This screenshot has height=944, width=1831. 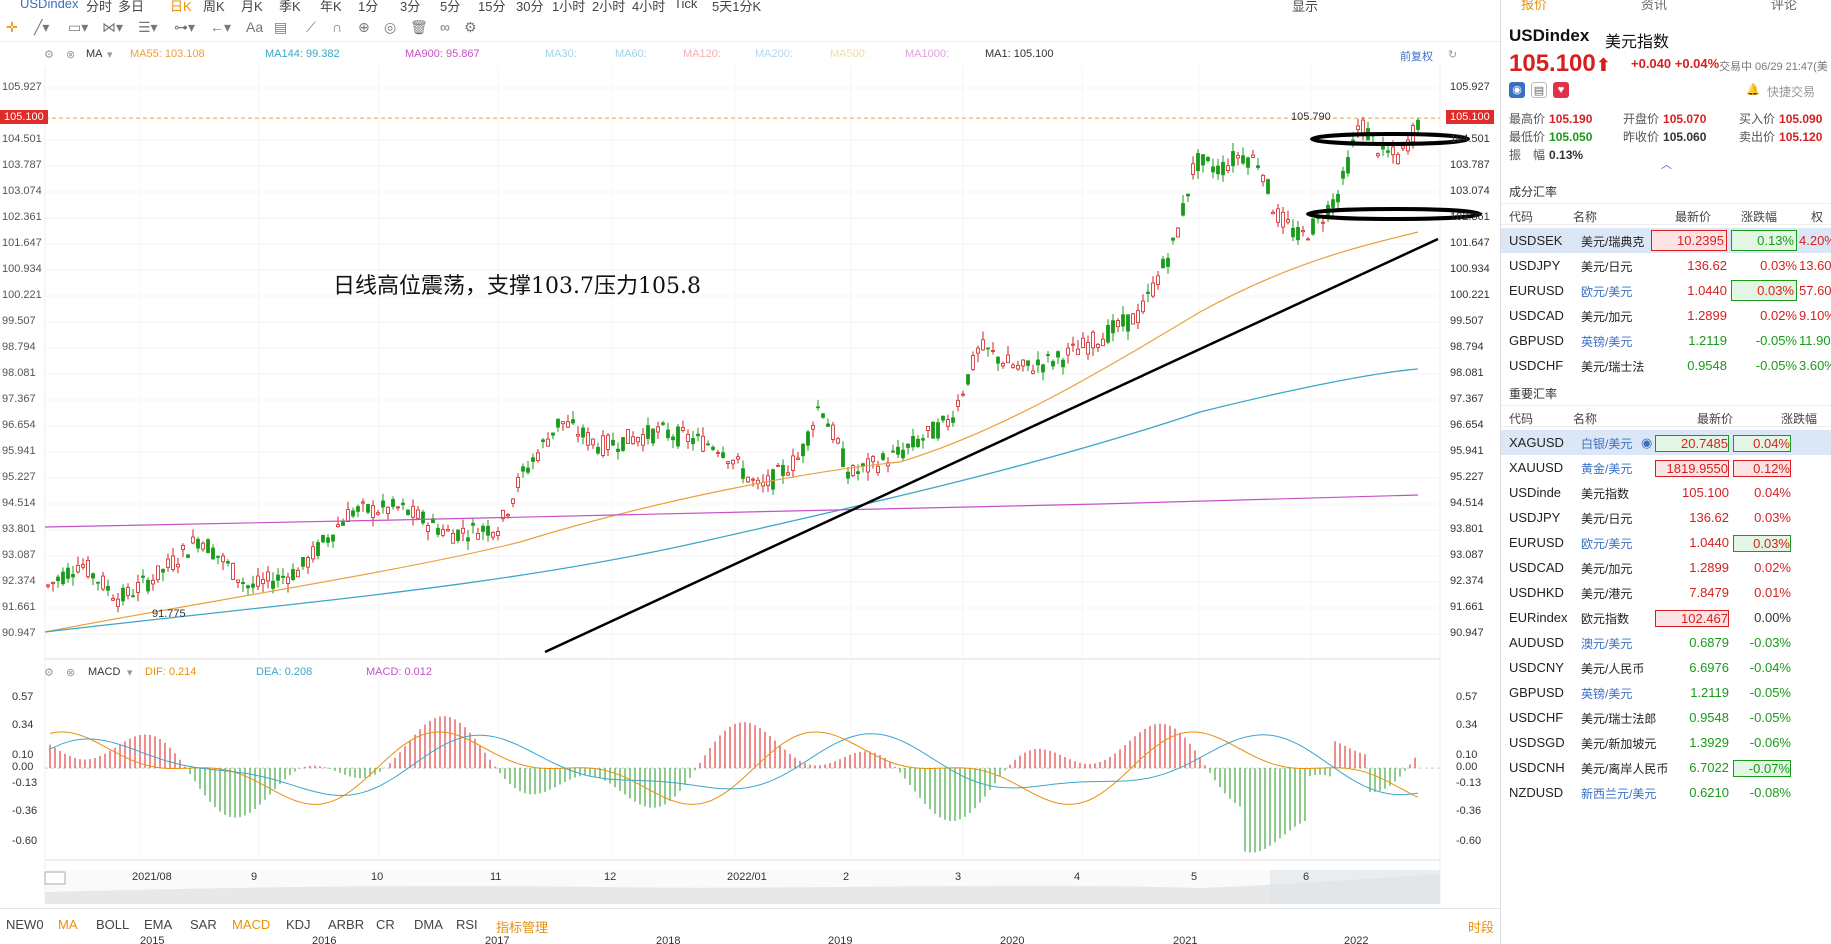 What do you see at coordinates (1666, 492) in the screenshot?
I see `table-row: USDinde 美元指数 105.100 0.04%` at bounding box center [1666, 492].